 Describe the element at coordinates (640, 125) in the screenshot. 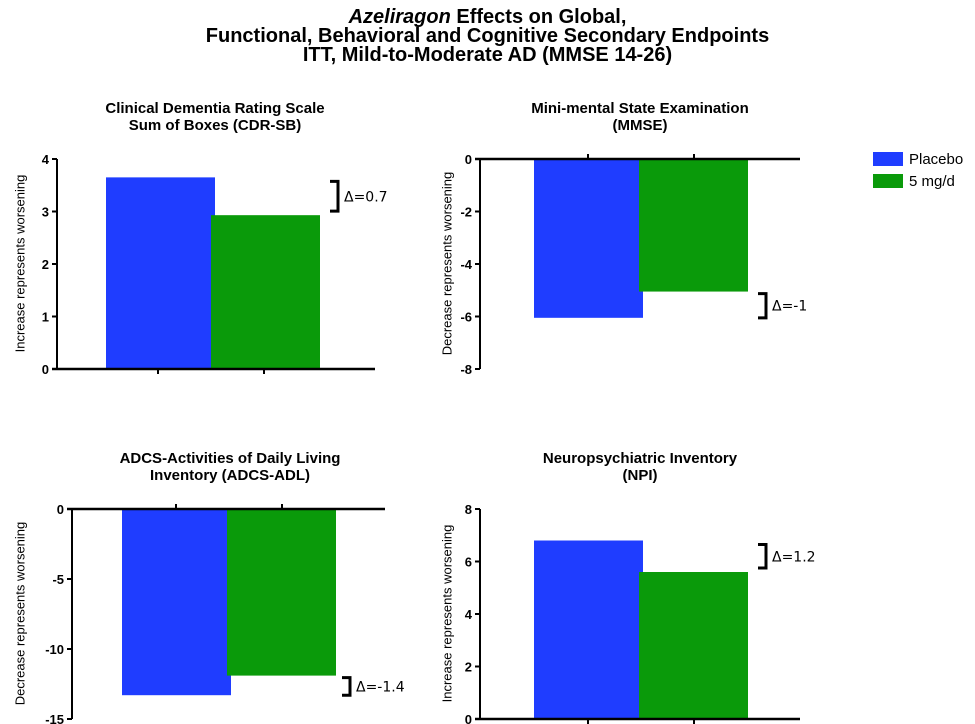

I see `panel-title-line2: (MMSE)` at that location.